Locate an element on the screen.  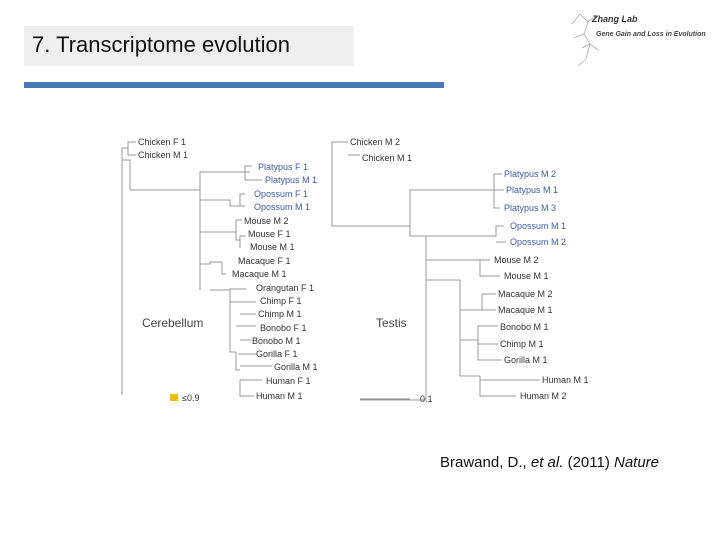
cerebellum-leaf: Gorilla M 1 is located at coordinates (296, 367).